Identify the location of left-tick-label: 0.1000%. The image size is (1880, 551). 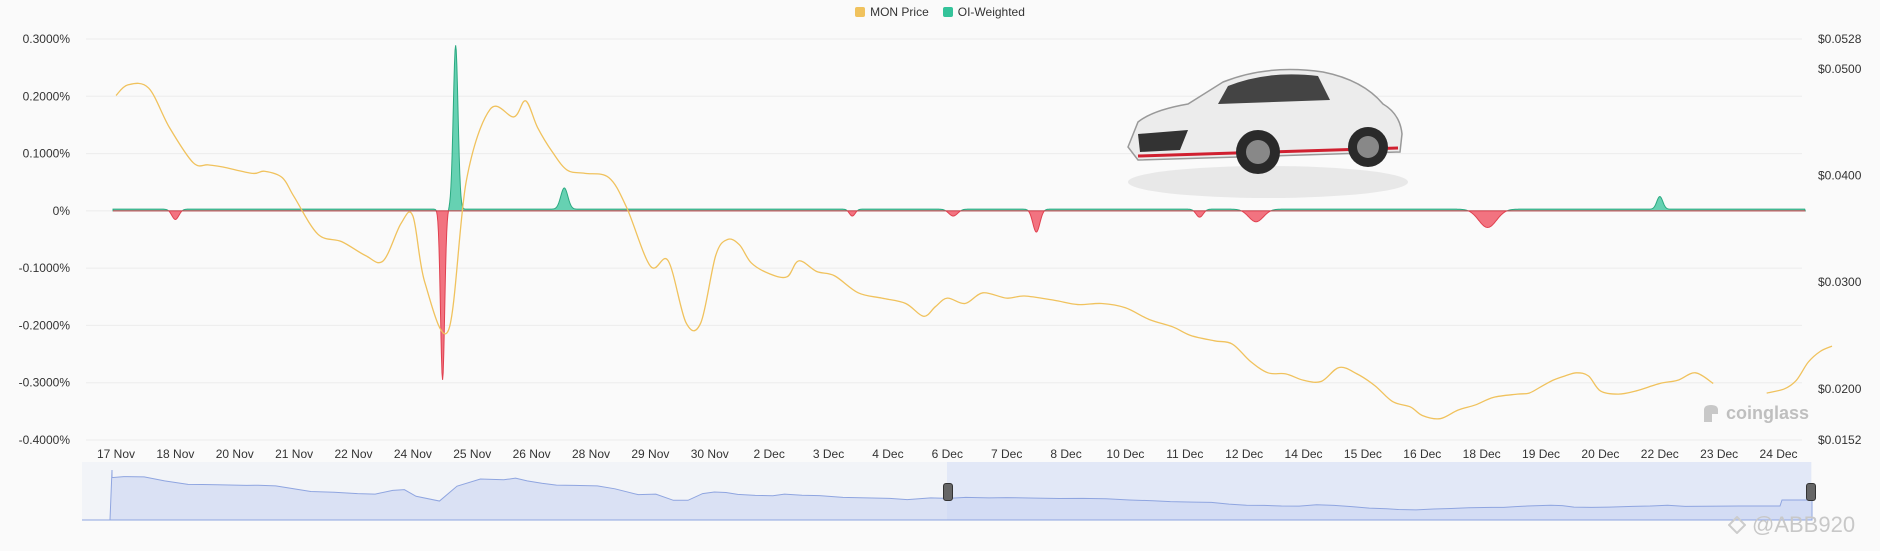
(47, 154).